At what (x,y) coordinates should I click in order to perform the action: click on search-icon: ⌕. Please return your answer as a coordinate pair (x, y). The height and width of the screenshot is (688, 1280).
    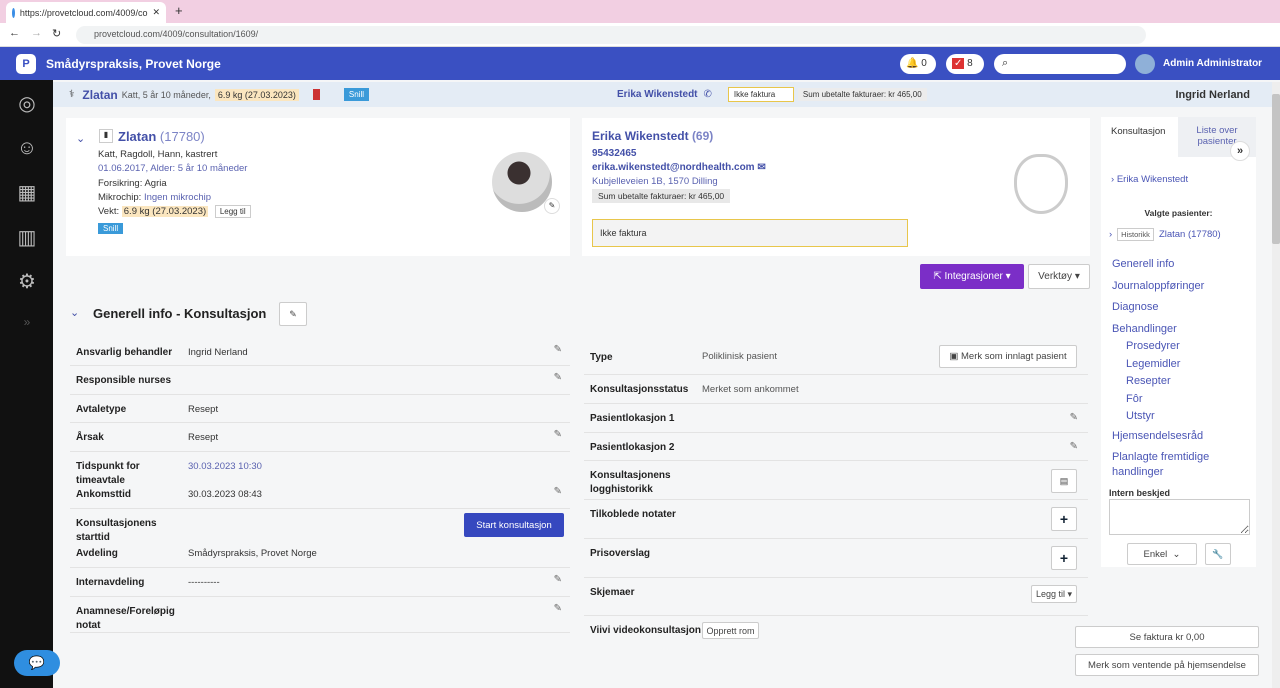
    Looking at the image, I should click on (1005, 63).